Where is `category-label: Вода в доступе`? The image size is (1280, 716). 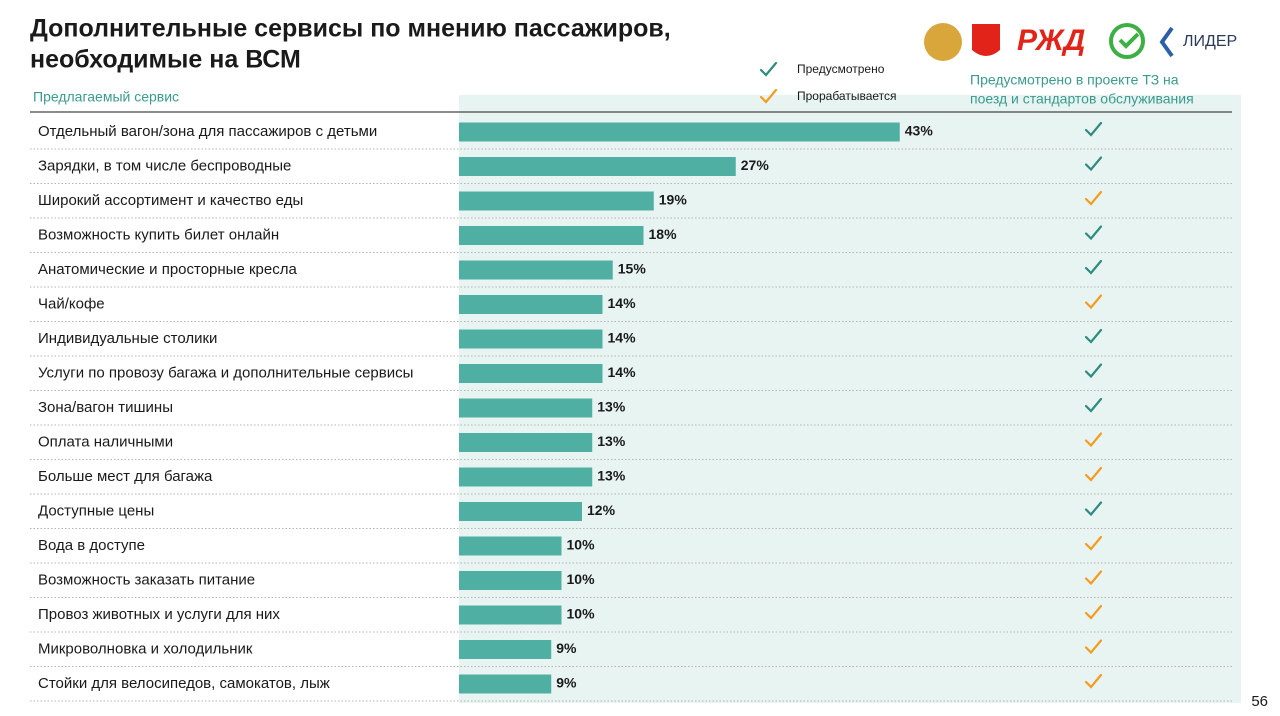
category-label: Вода в доступе is located at coordinates (91, 545).